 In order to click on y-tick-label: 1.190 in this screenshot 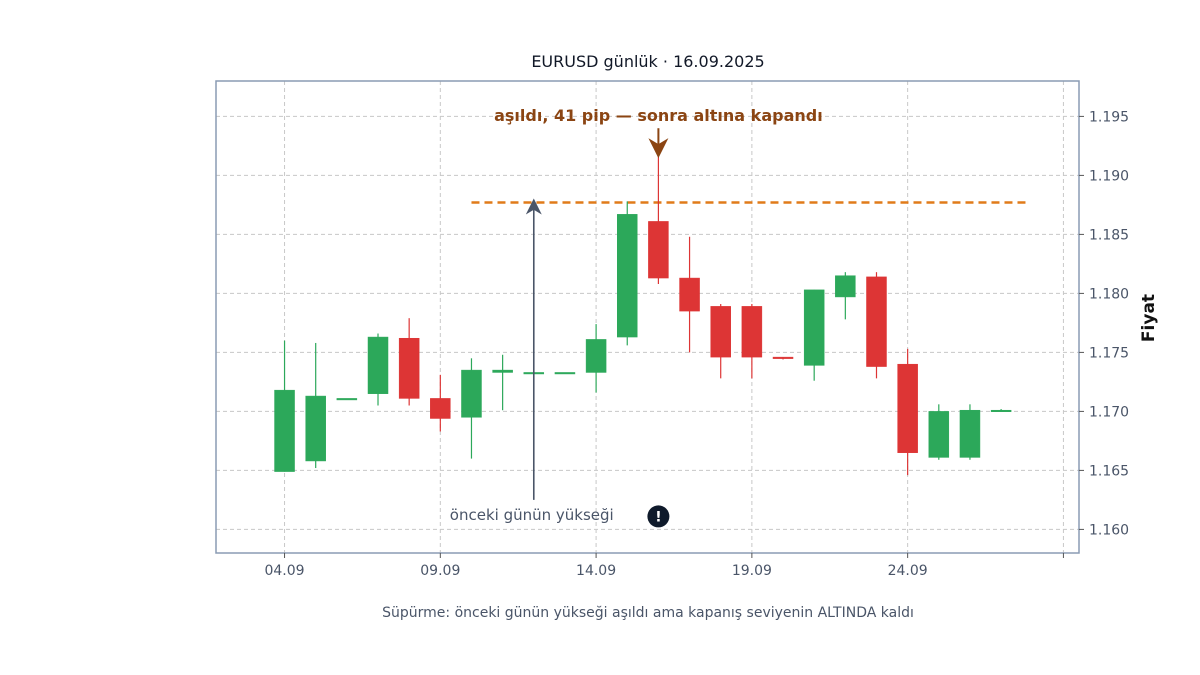, I will do `click(1109, 176)`.